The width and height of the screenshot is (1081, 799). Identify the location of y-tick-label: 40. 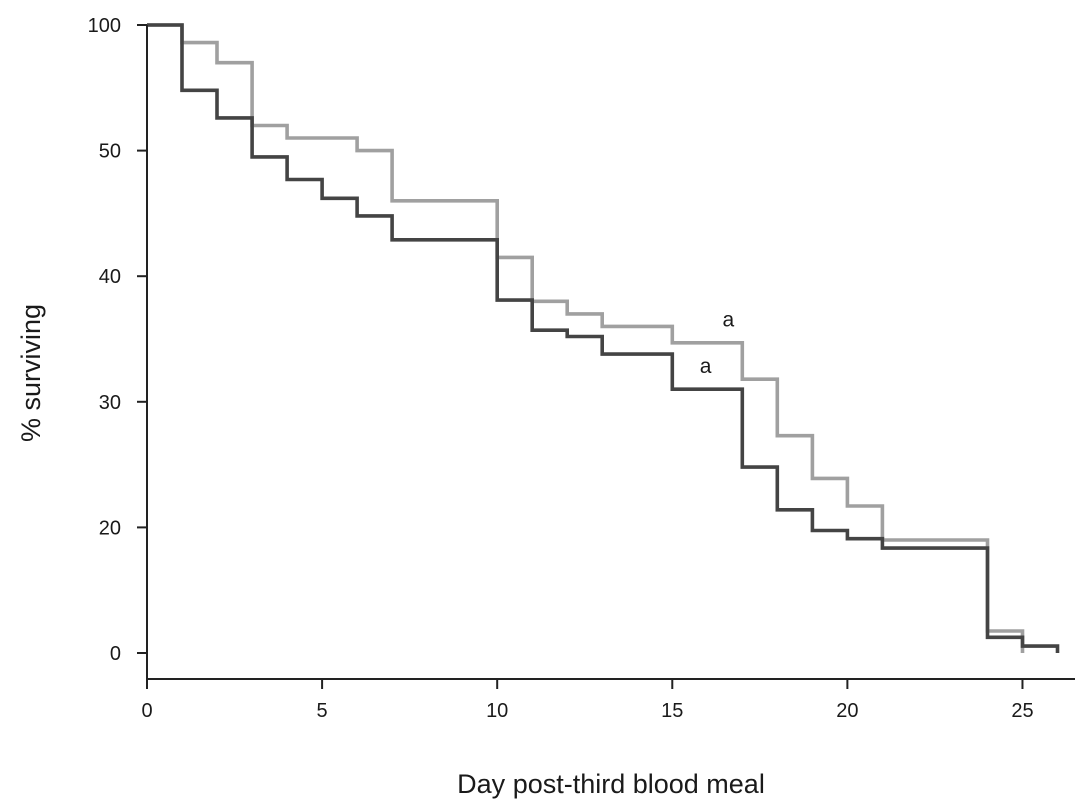
(110, 277).